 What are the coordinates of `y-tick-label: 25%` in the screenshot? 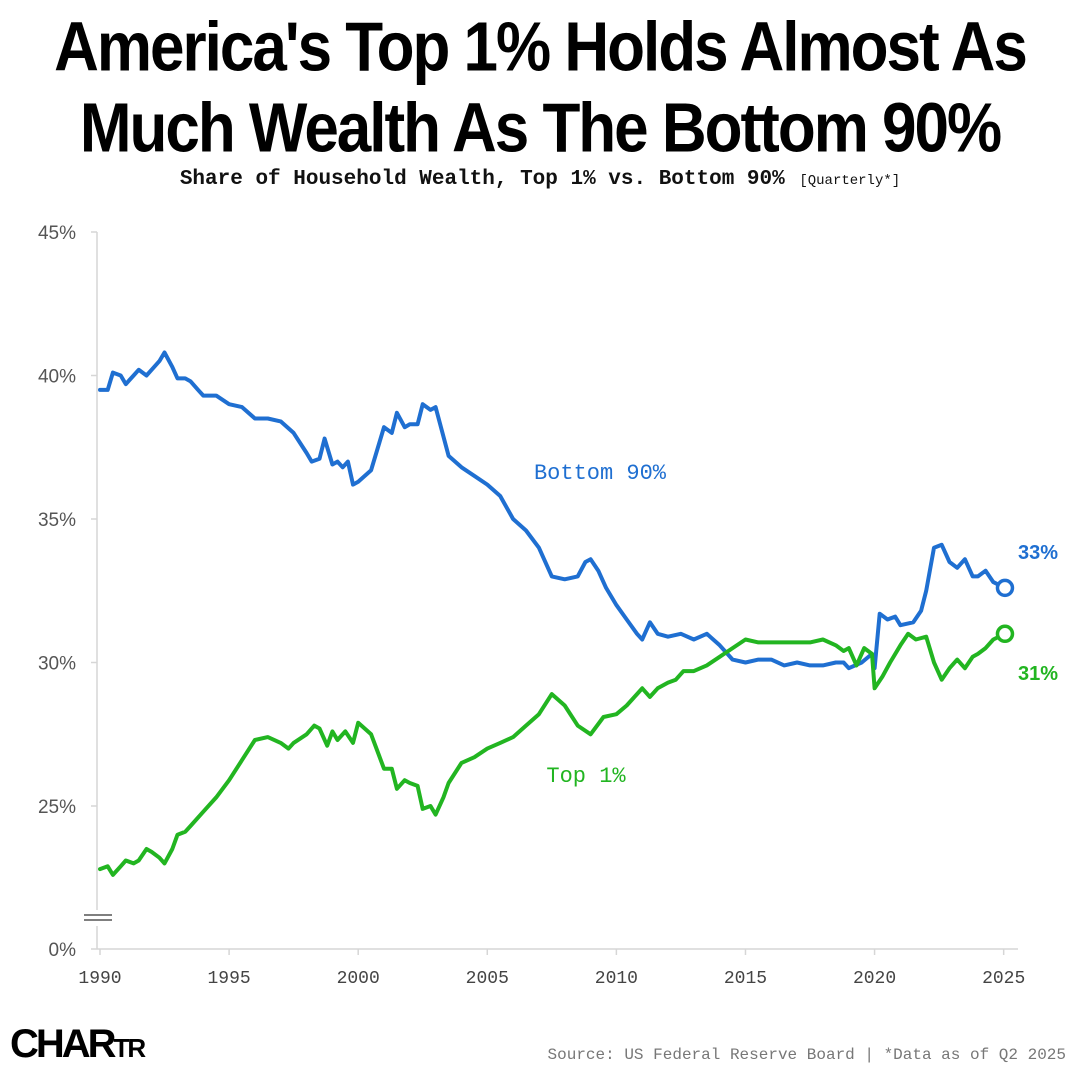 It's located at (57, 807).